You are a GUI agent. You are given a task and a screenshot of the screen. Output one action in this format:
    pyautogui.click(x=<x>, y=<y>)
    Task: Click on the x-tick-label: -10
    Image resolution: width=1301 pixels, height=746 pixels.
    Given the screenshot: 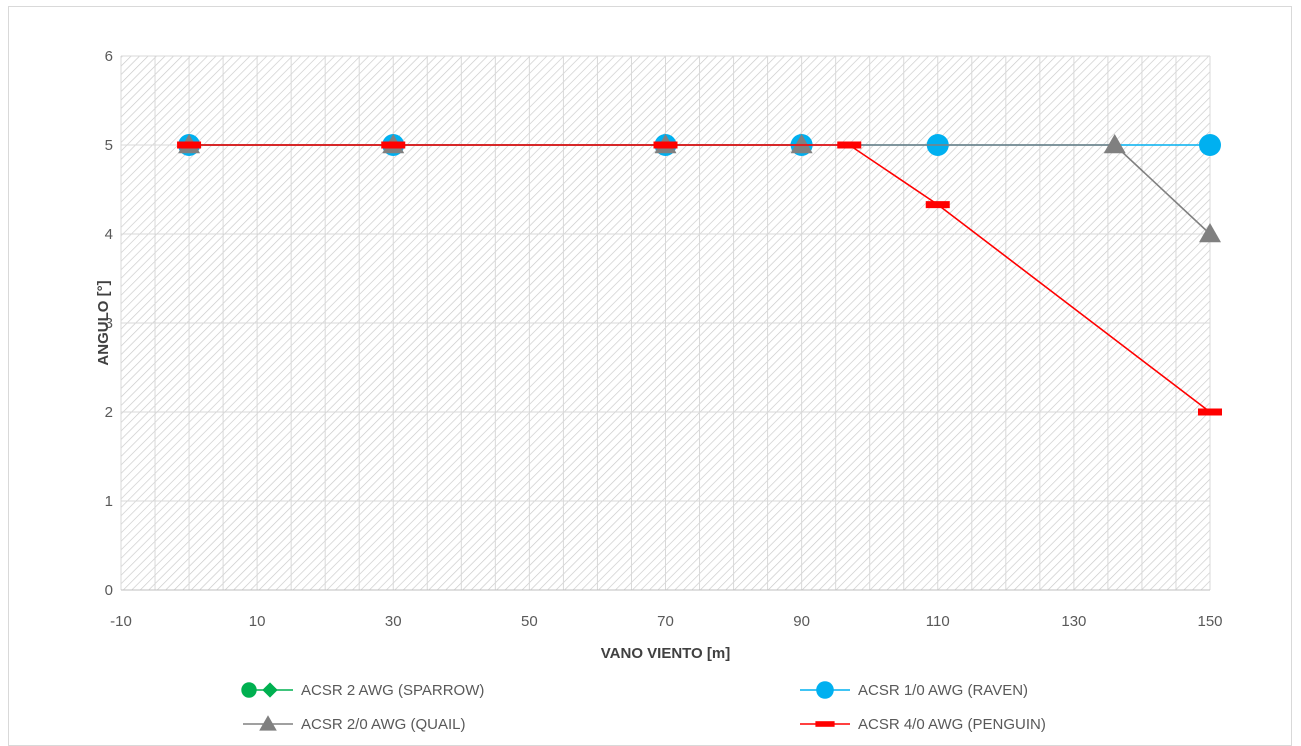 What is the action you would take?
    pyautogui.click(x=121, y=621)
    